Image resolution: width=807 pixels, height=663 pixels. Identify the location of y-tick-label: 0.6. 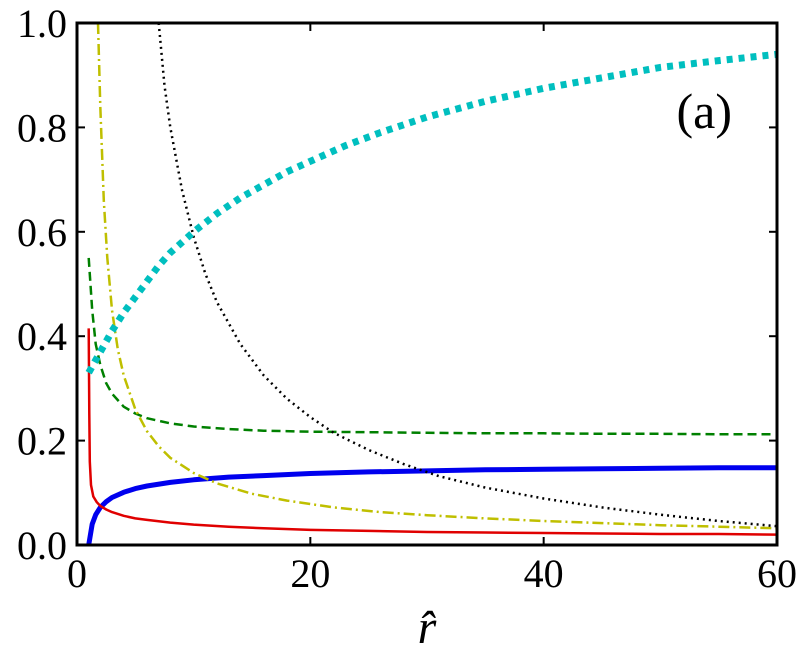
(42, 232).